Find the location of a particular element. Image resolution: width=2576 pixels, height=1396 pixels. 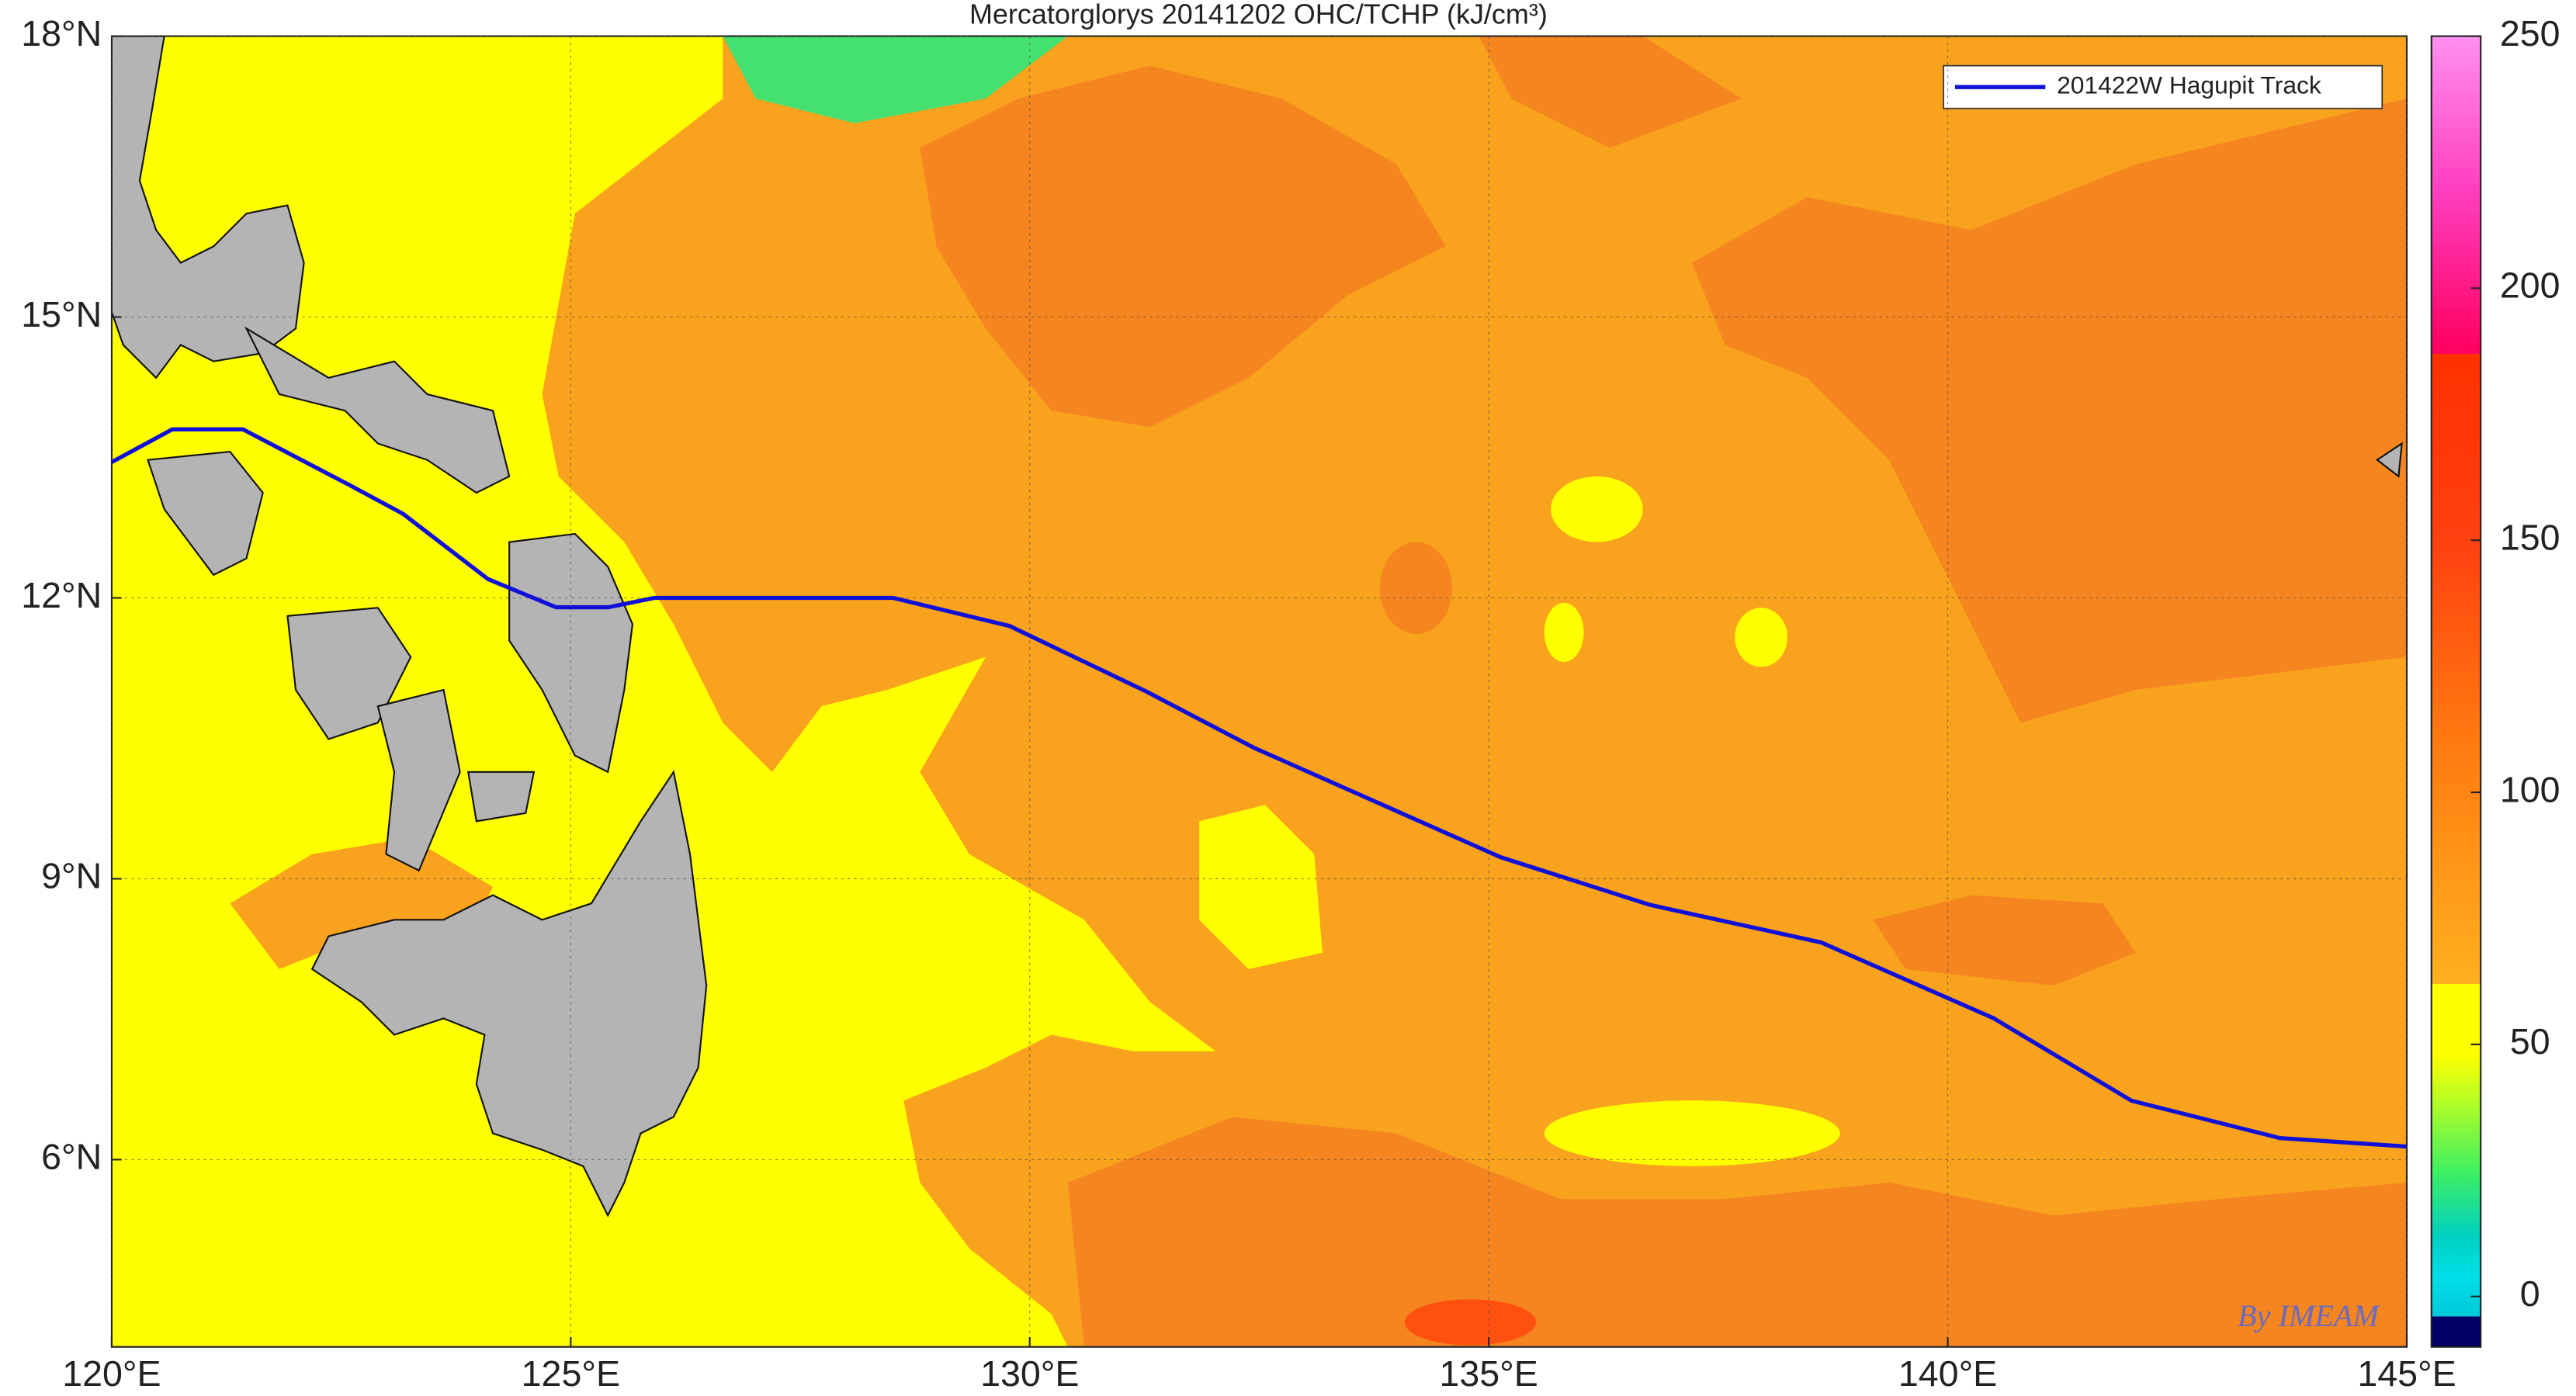

very-high-ohc-region is located at coordinates (1470, 1322).